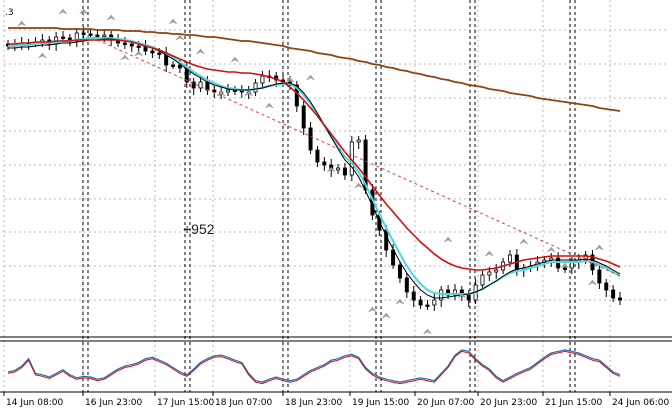  What do you see at coordinates (199, 229) in the screenshot?
I see `trend-annotation-label: +952` at bounding box center [199, 229].